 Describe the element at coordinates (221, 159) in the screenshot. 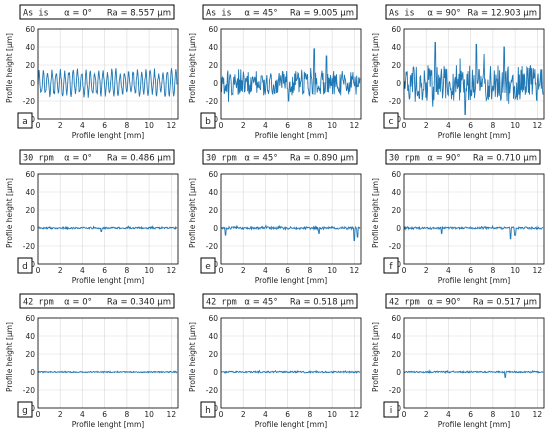

I see `header-condition: 30 rpm` at that location.